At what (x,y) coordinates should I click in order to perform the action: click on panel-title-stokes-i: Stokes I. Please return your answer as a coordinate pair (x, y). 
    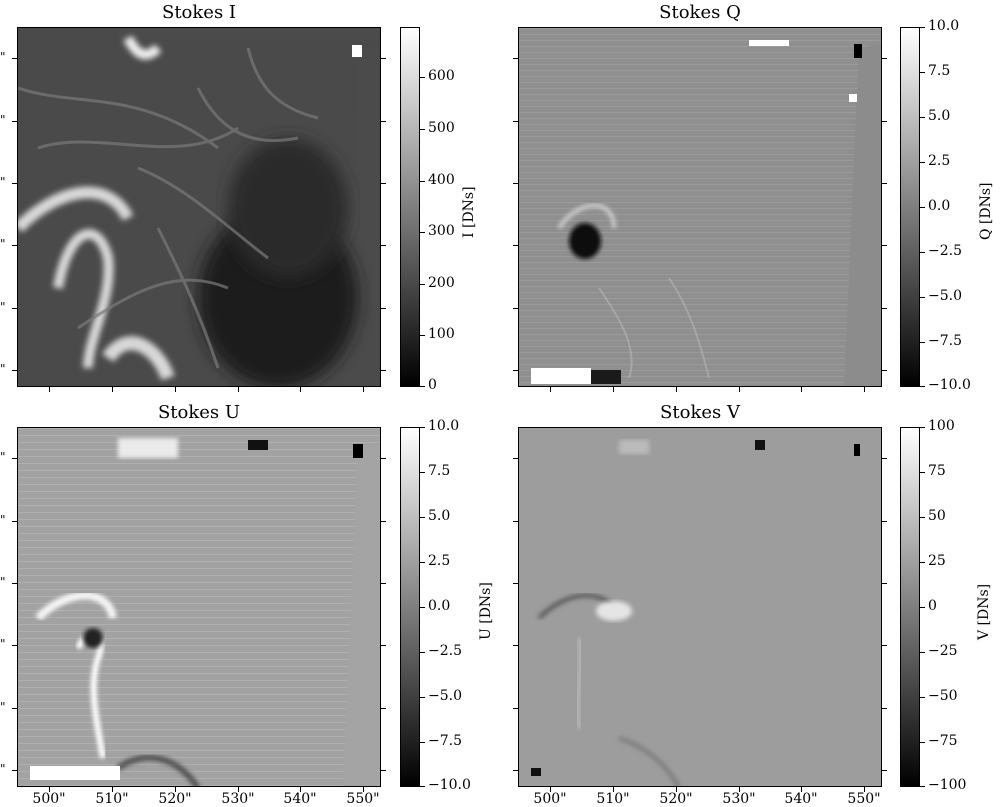
    Looking at the image, I should click on (199, 12).